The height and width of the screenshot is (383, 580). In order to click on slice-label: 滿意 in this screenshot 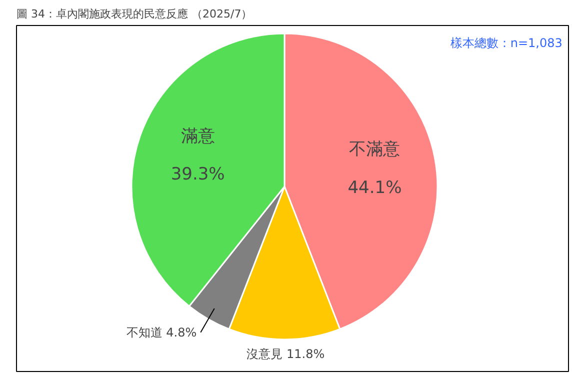, I will do `click(197, 136)`.